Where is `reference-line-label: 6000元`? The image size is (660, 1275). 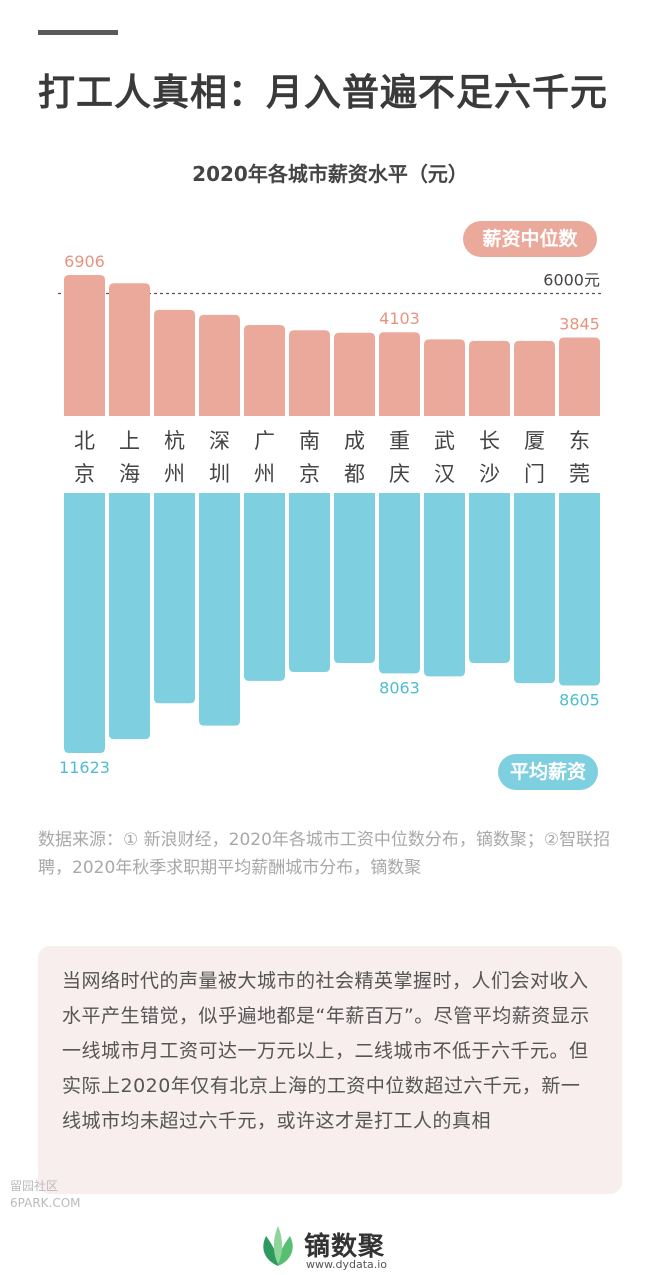 reference-line-label: 6000元 is located at coordinates (571, 279).